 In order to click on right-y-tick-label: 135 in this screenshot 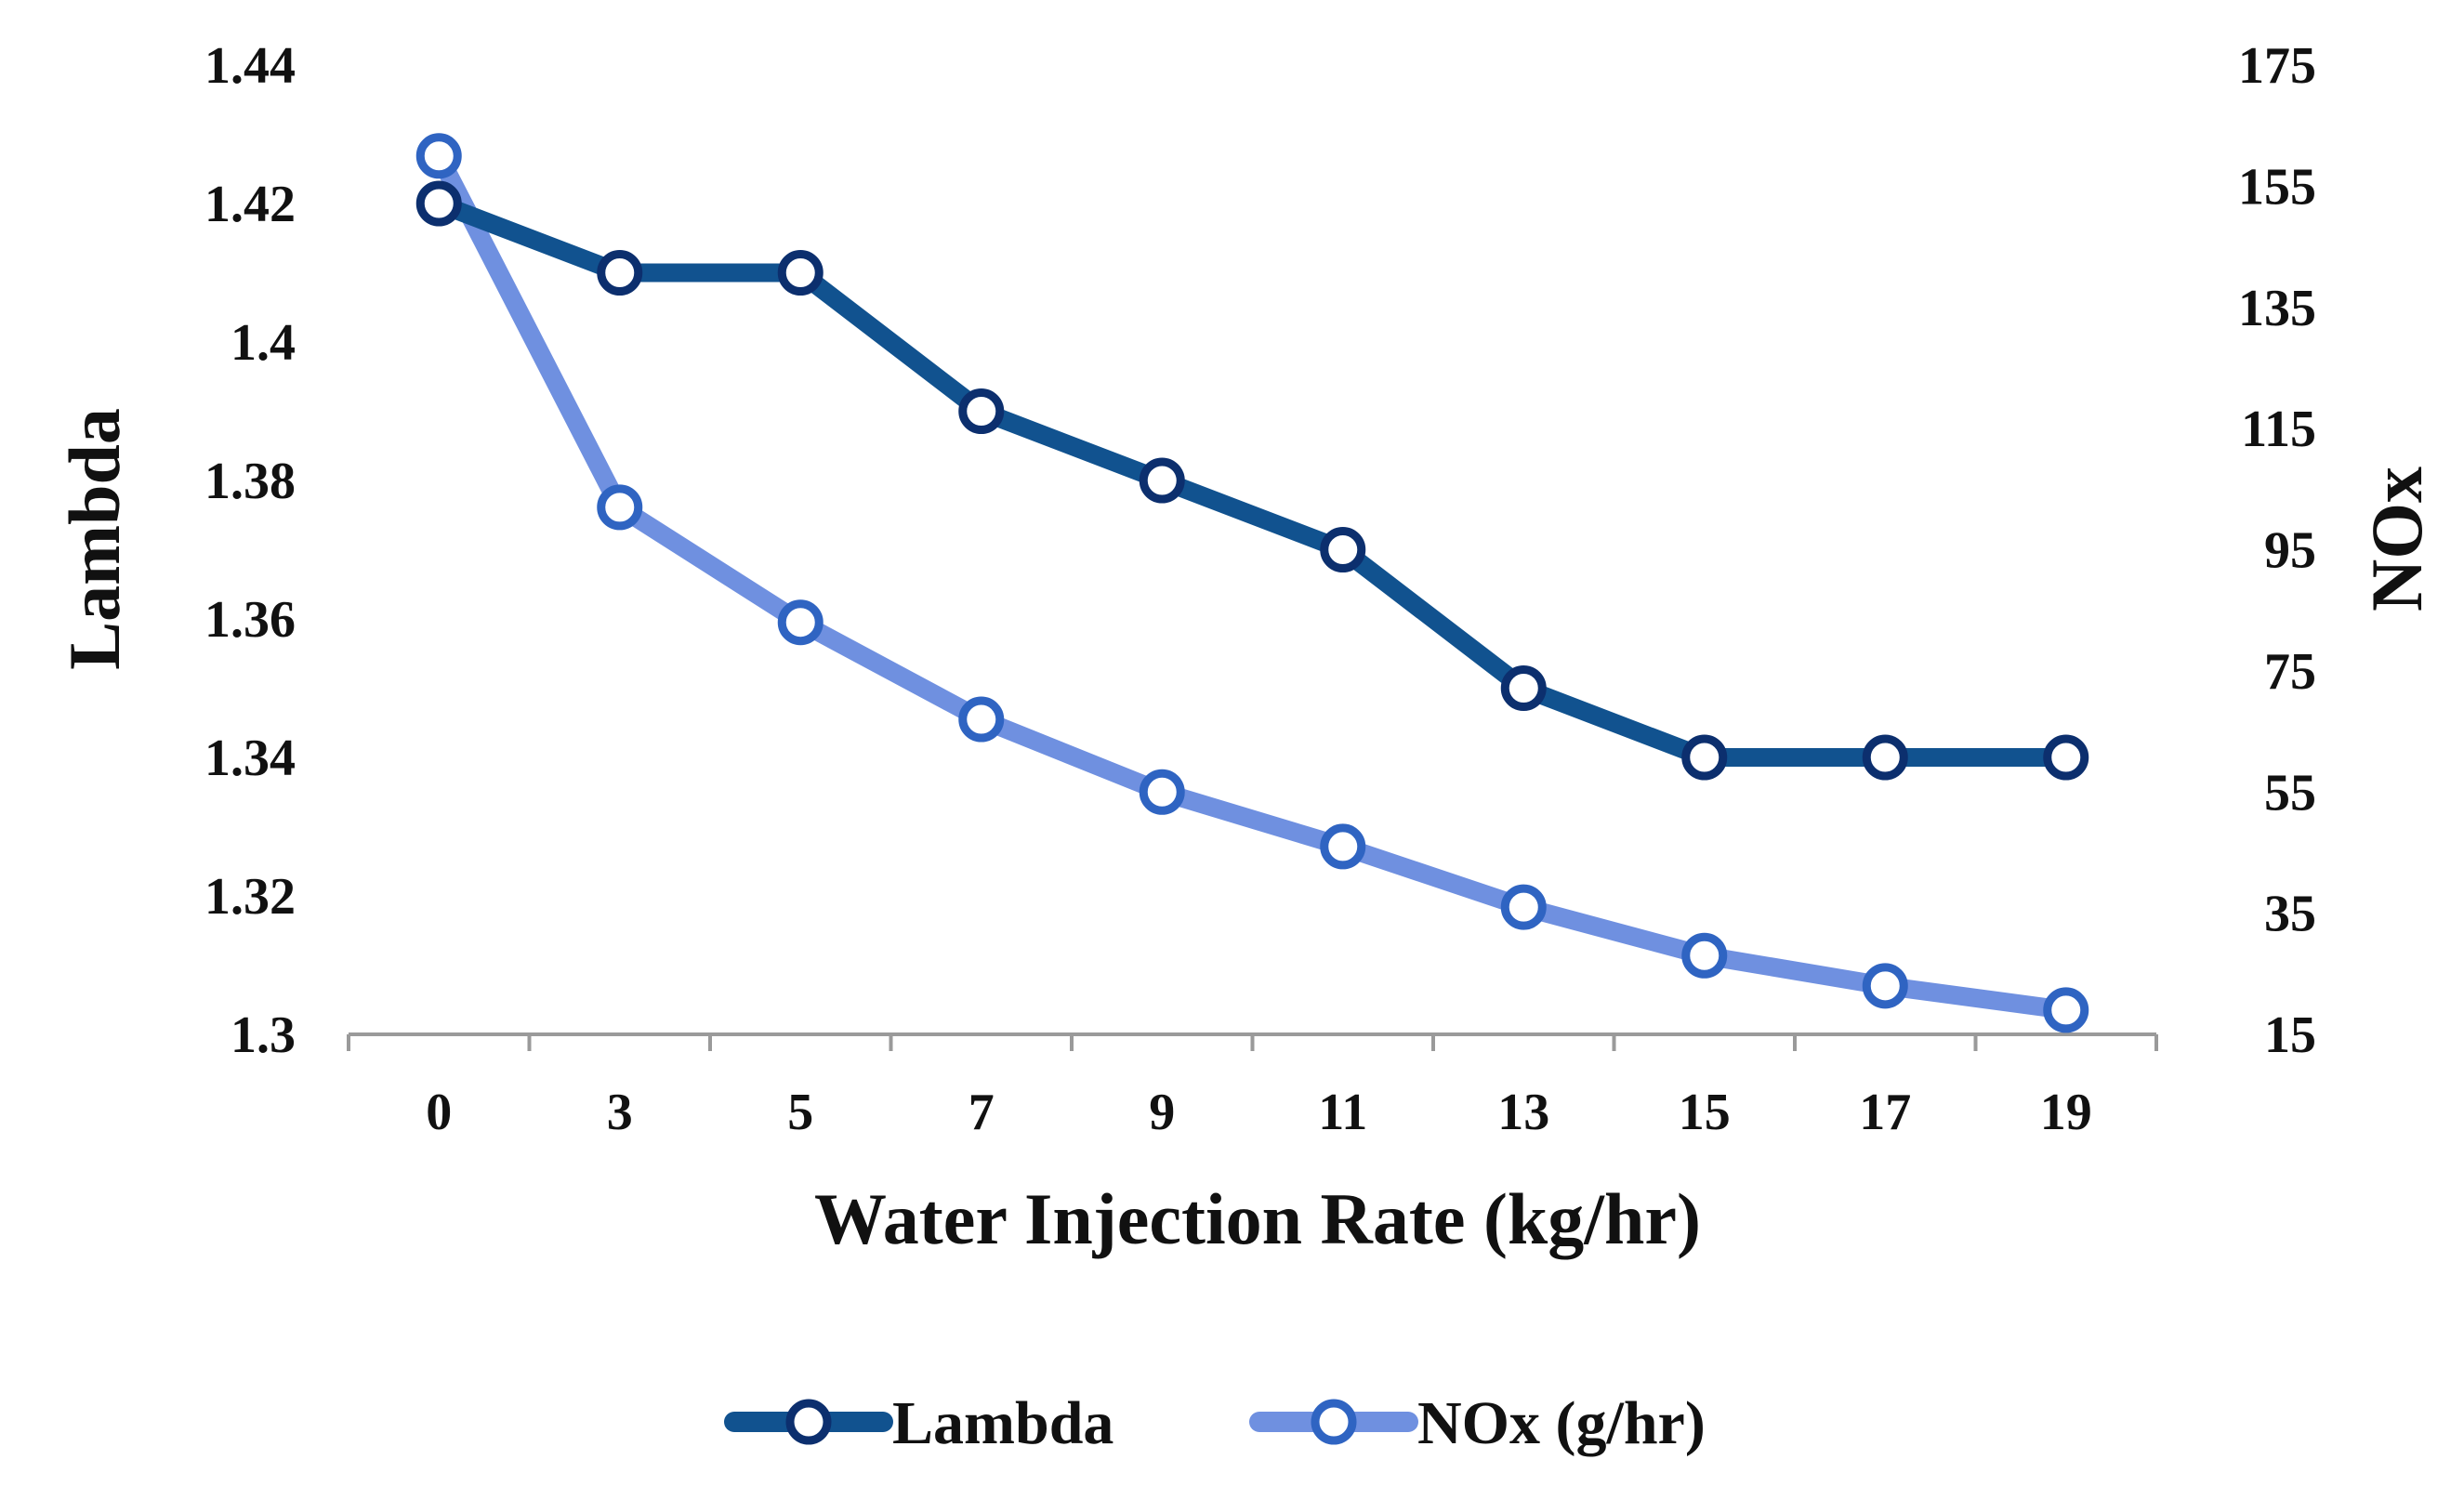, I will do `click(2277, 309)`.